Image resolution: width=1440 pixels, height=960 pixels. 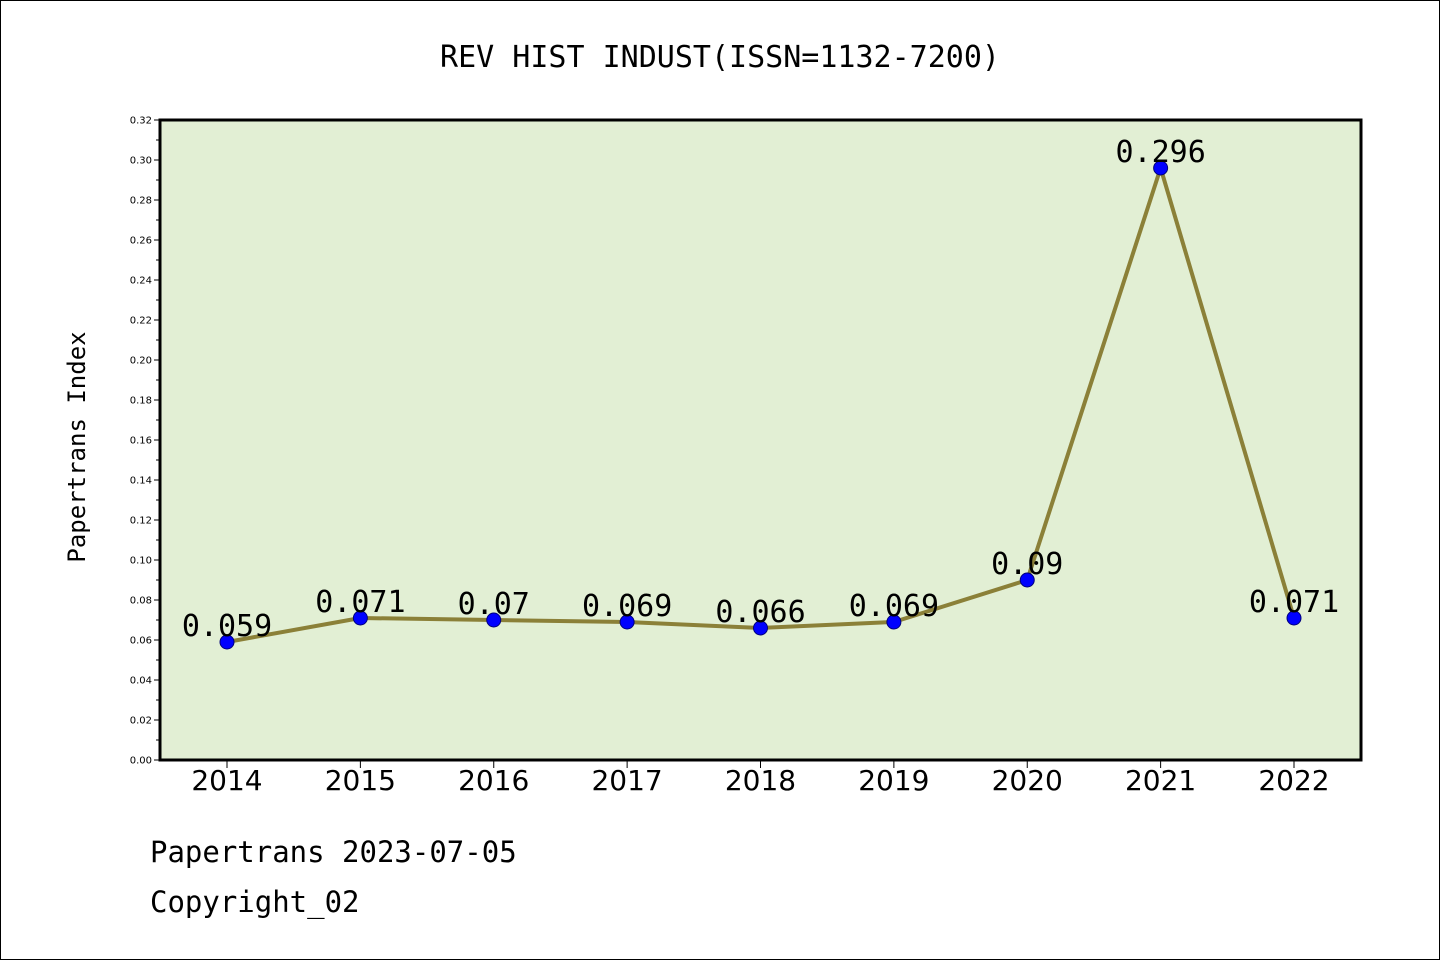 What do you see at coordinates (141, 401) in the screenshot?
I see `y-tick-label: 0.18` at bounding box center [141, 401].